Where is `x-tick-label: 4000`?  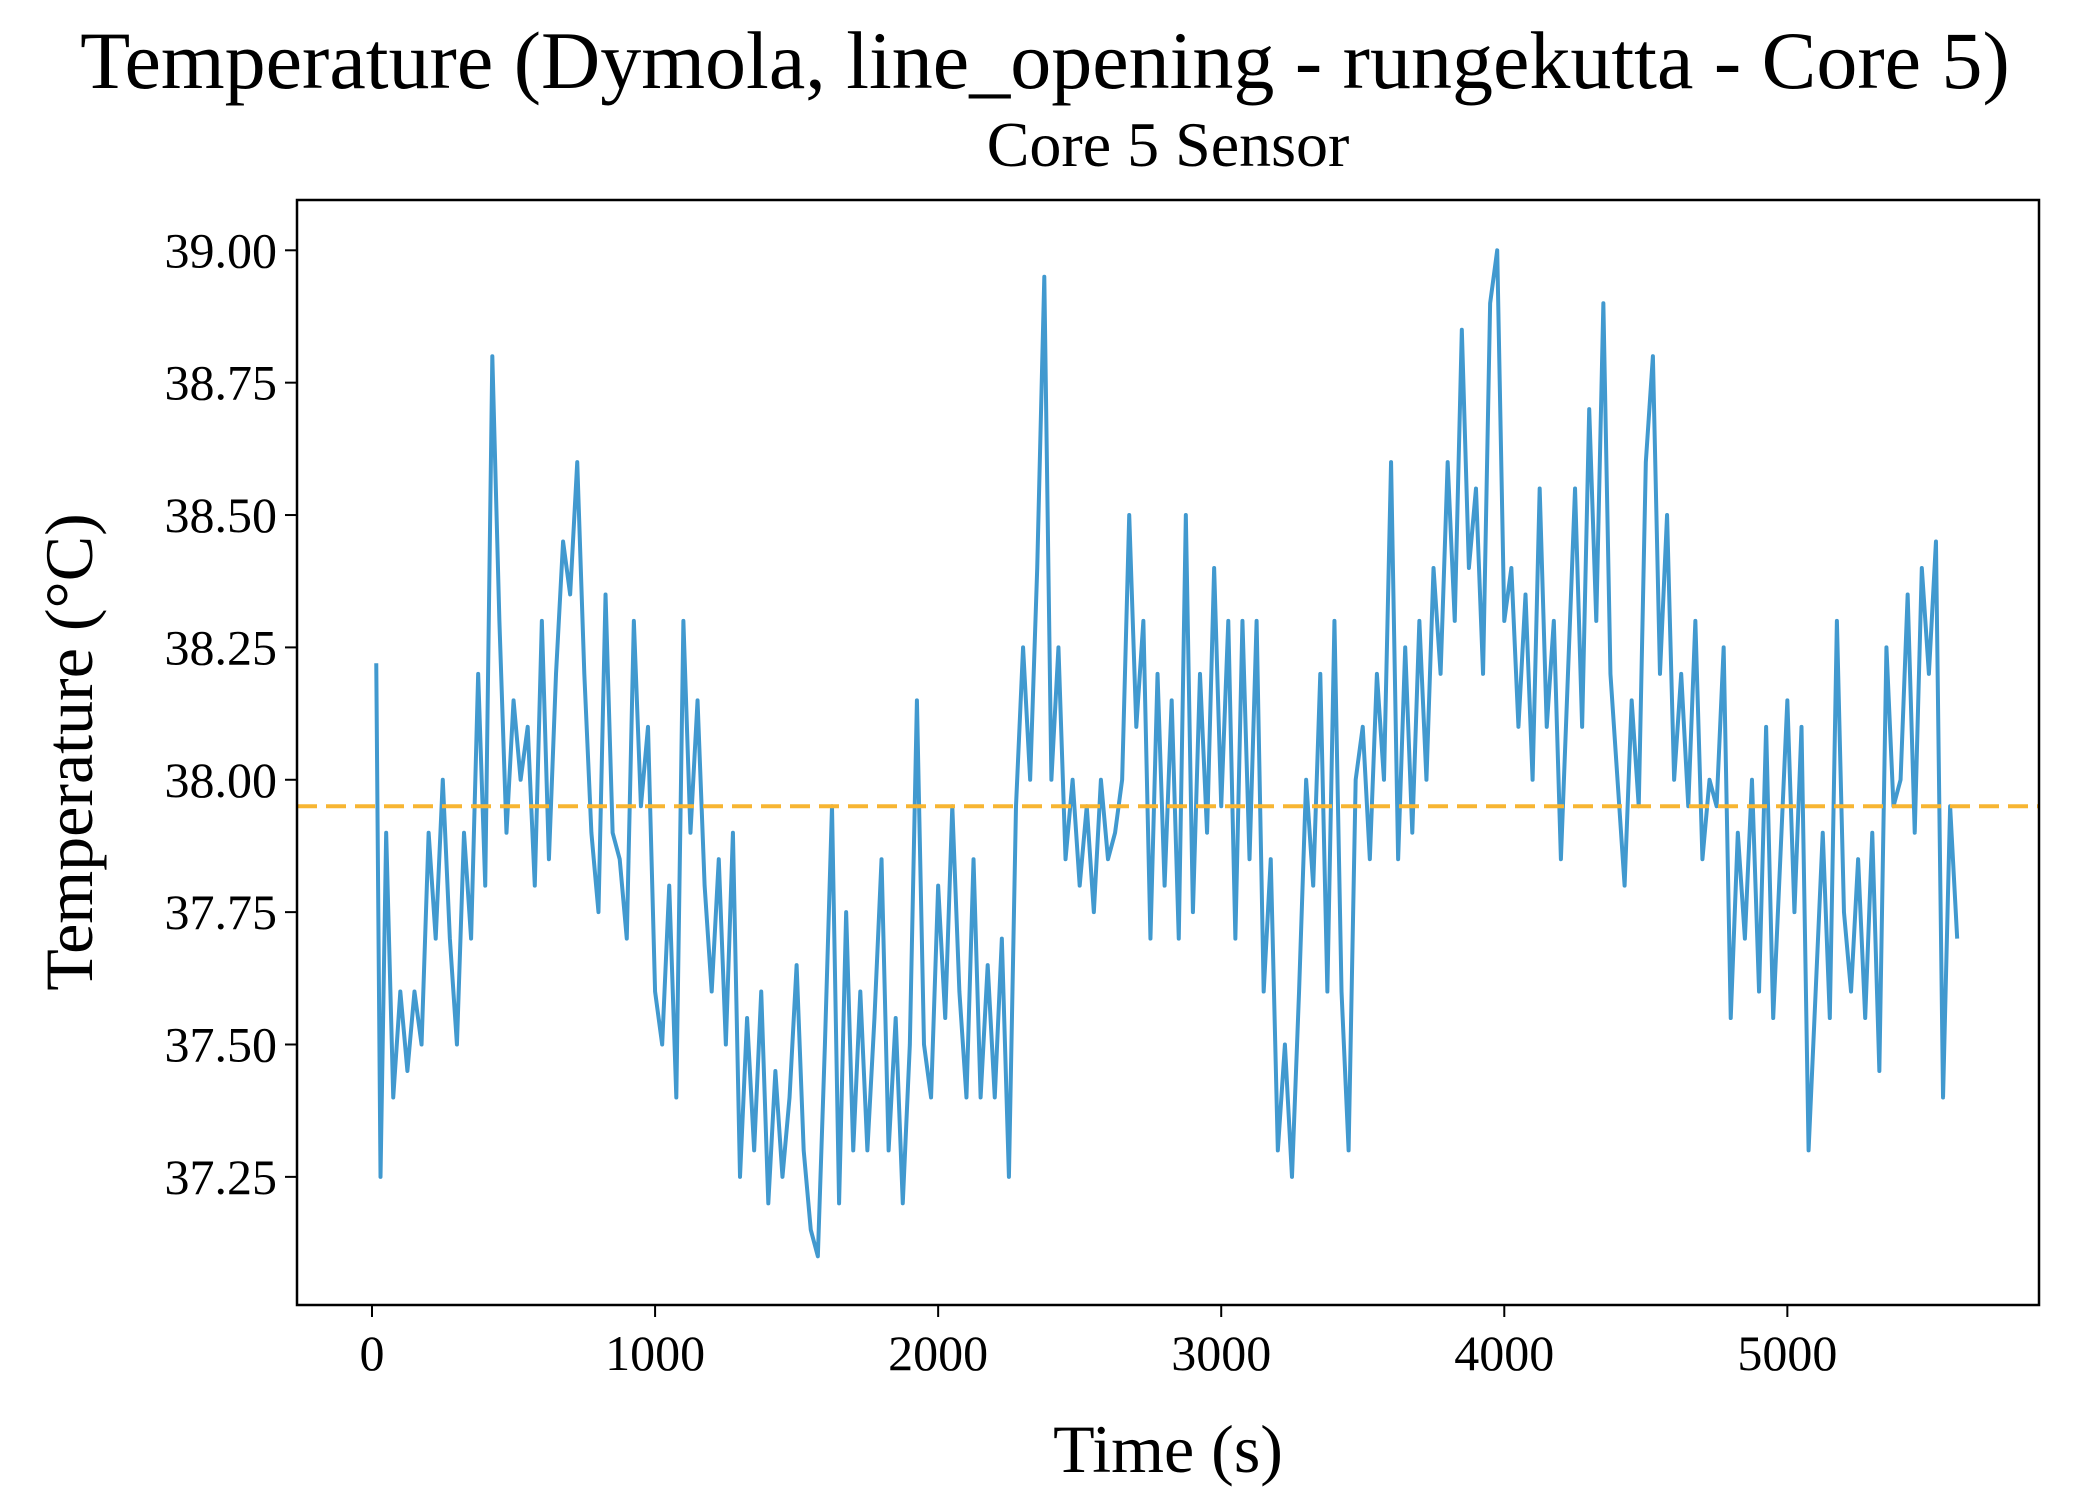
x-tick-label: 4000 is located at coordinates (1504, 1353).